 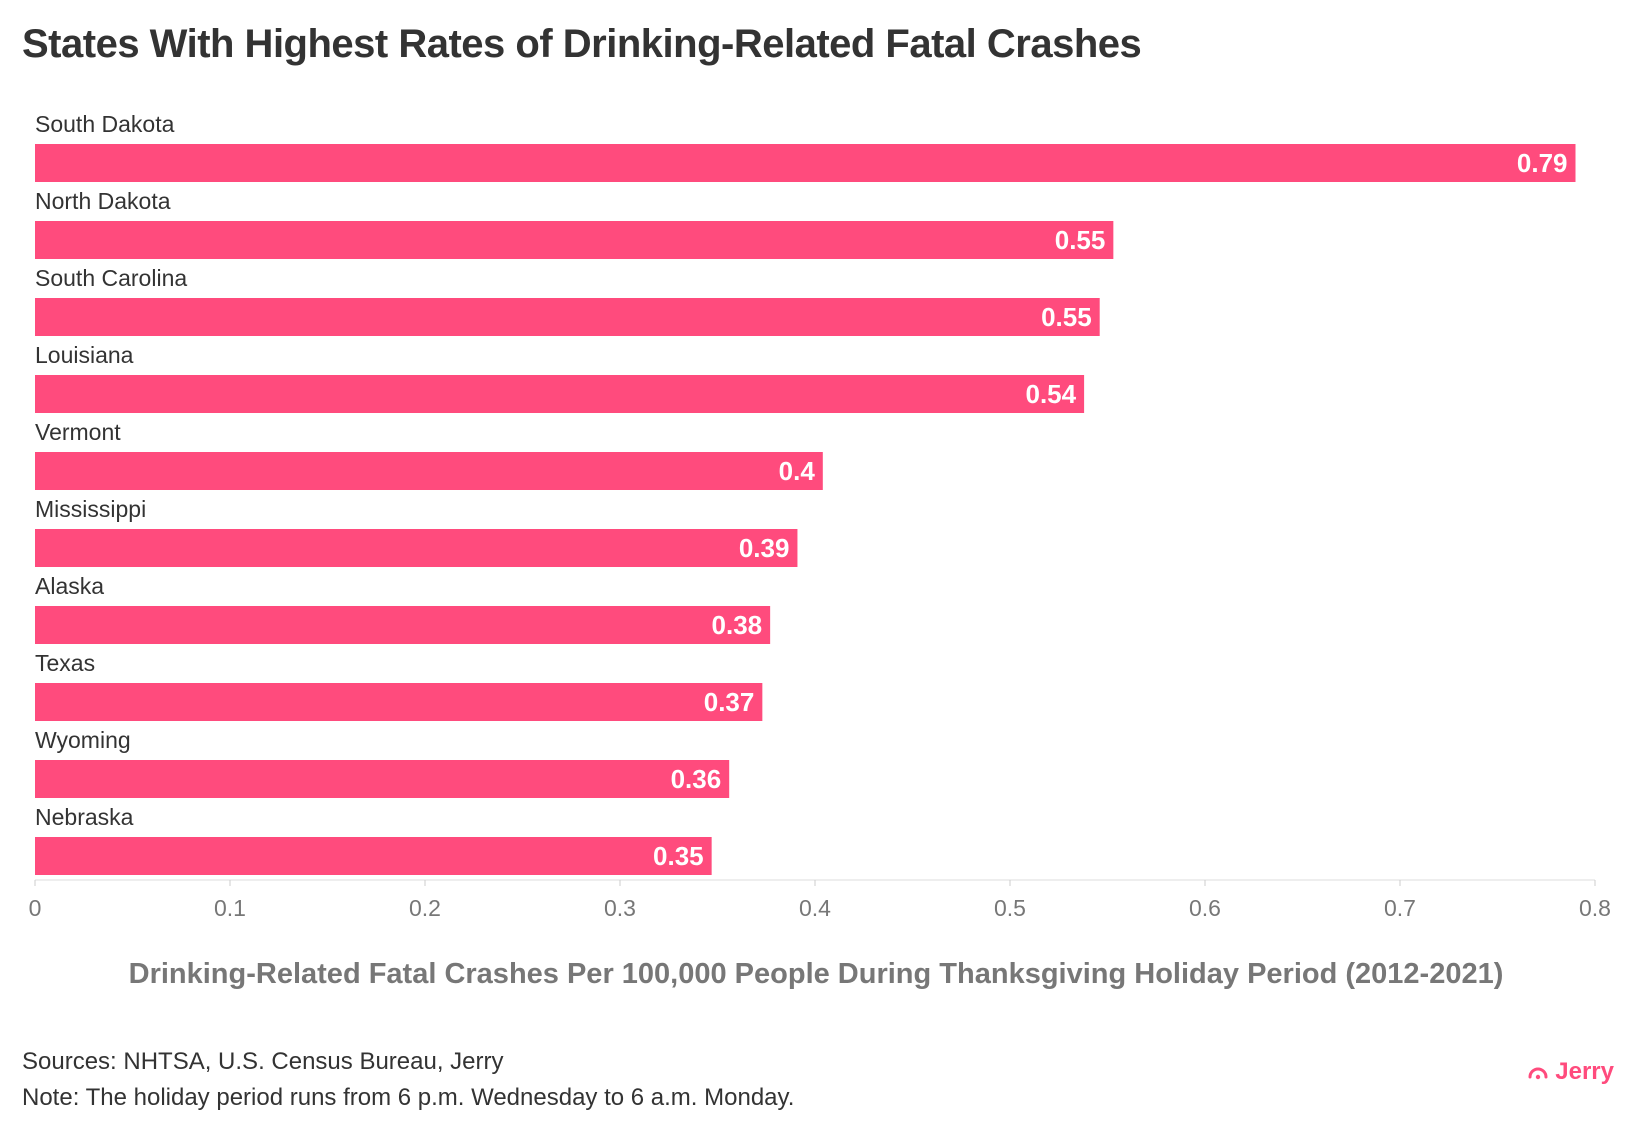 I want to click on category-label: Louisiana, so click(x=84, y=355).